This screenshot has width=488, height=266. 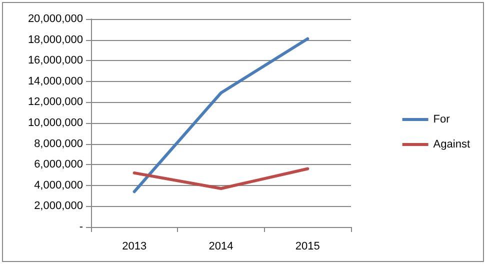 I want to click on legend-label: For, so click(x=441, y=120).